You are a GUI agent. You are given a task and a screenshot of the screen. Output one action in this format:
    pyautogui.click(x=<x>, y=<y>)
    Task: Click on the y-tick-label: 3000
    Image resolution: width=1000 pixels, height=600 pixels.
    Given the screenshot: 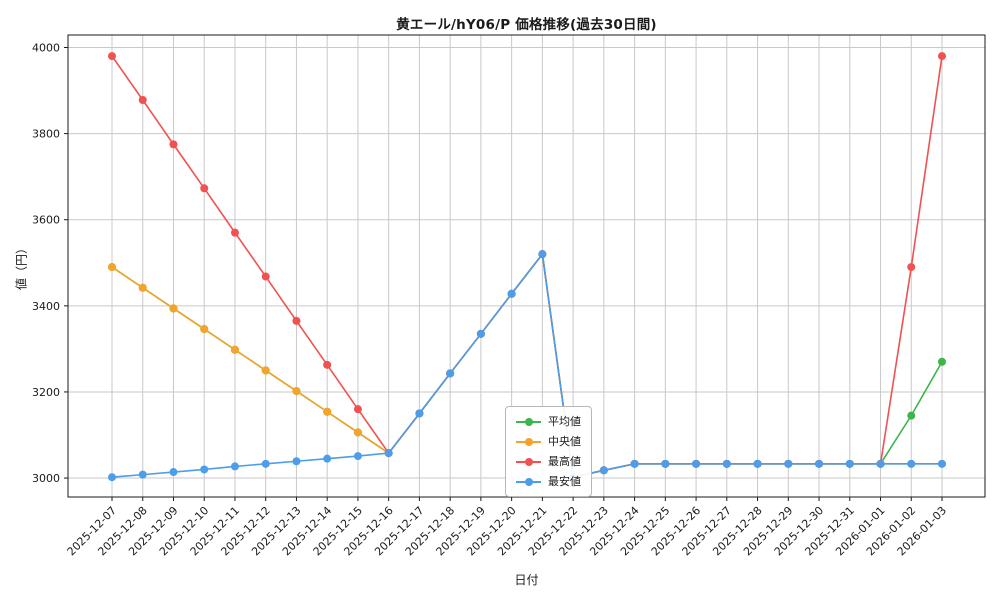 What is the action you would take?
    pyautogui.click(x=46, y=478)
    